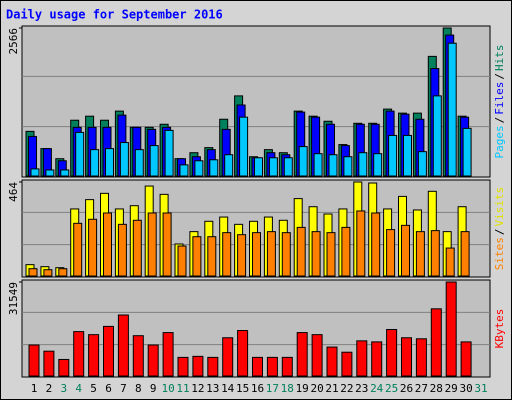 Image resolution: width=512 pixels, height=400 pixels. Describe the element at coordinates (13, 192) in the screenshot. I see `y-tick-label: 464` at that location.